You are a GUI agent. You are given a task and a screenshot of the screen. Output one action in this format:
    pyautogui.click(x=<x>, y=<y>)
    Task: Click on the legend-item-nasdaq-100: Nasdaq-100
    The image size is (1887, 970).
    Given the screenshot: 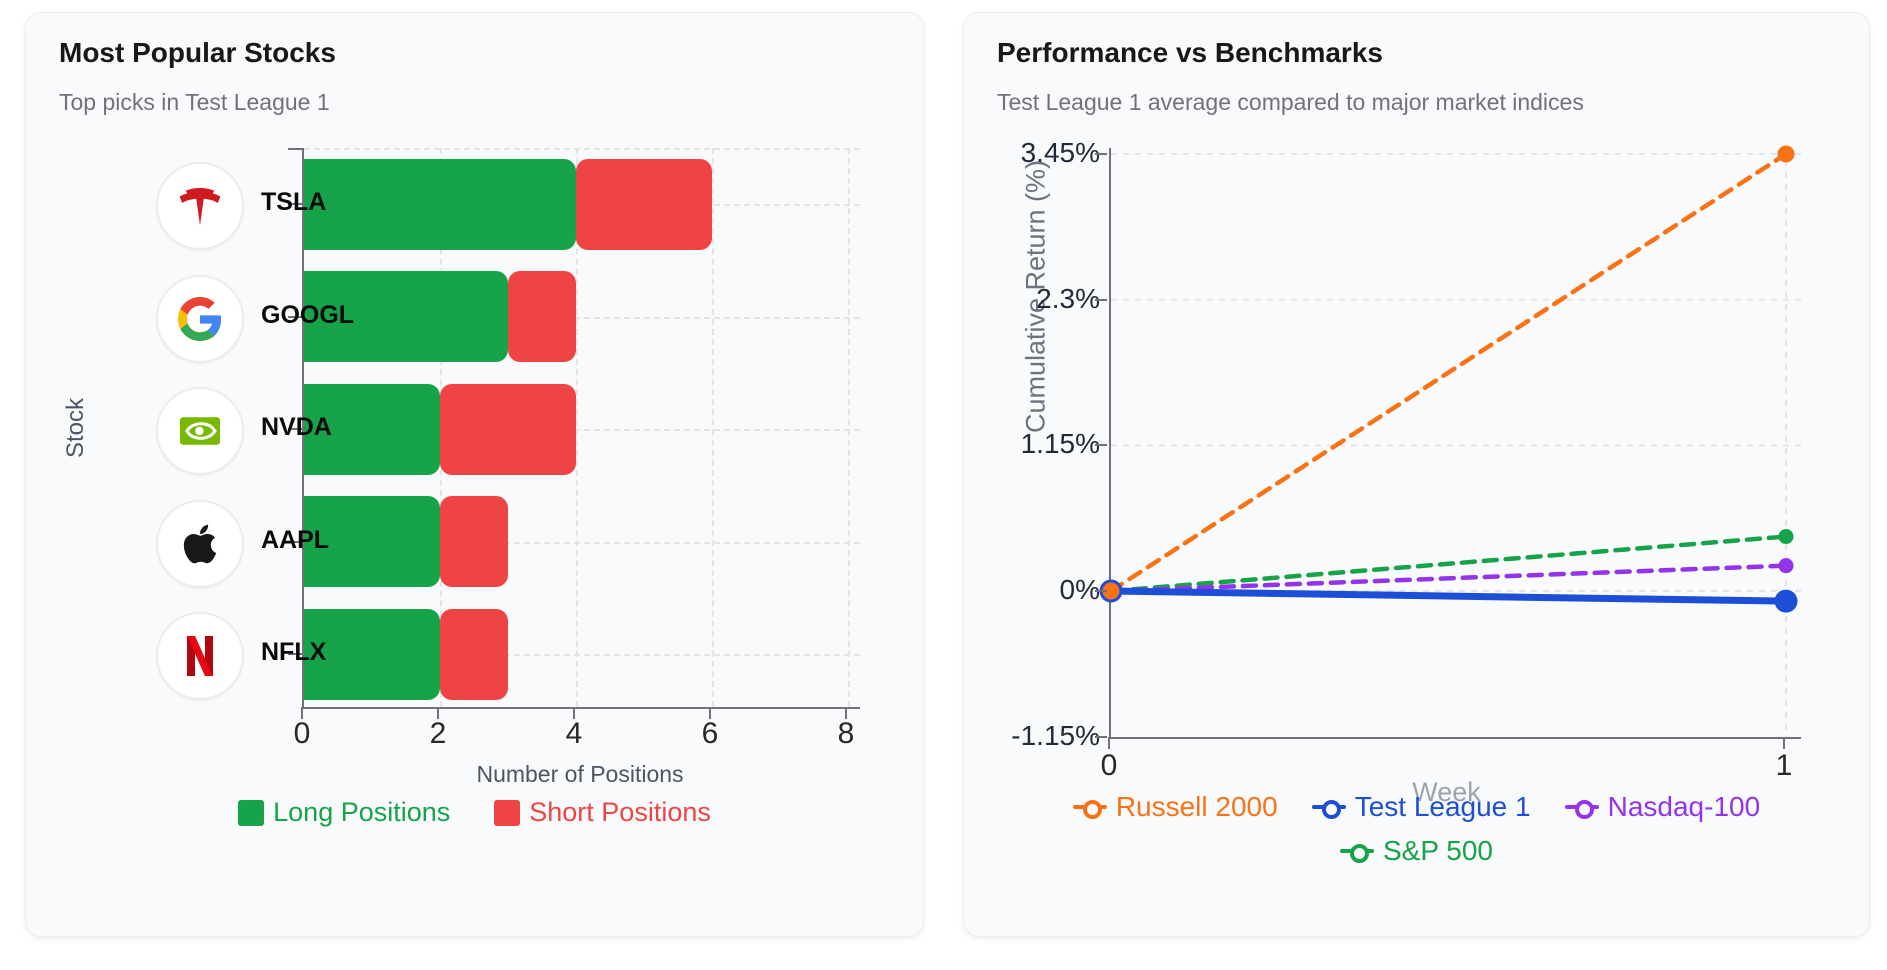 What is the action you would take?
    pyautogui.click(x=1662, y=807)
    